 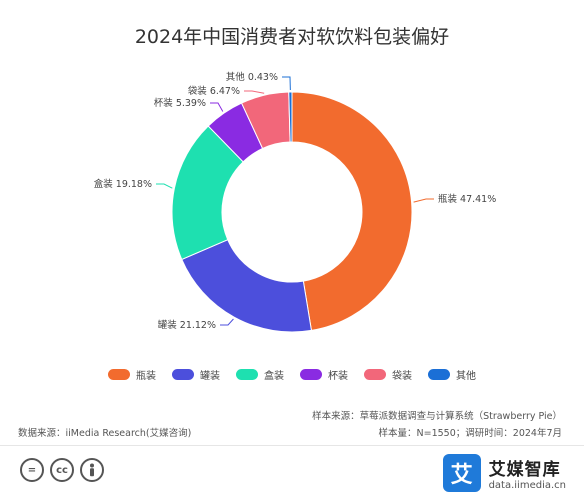 What do you see at coordinates (338, 376) in the screenshot?
I see `legend-label: 杯装` at bounding box center [338, 376].